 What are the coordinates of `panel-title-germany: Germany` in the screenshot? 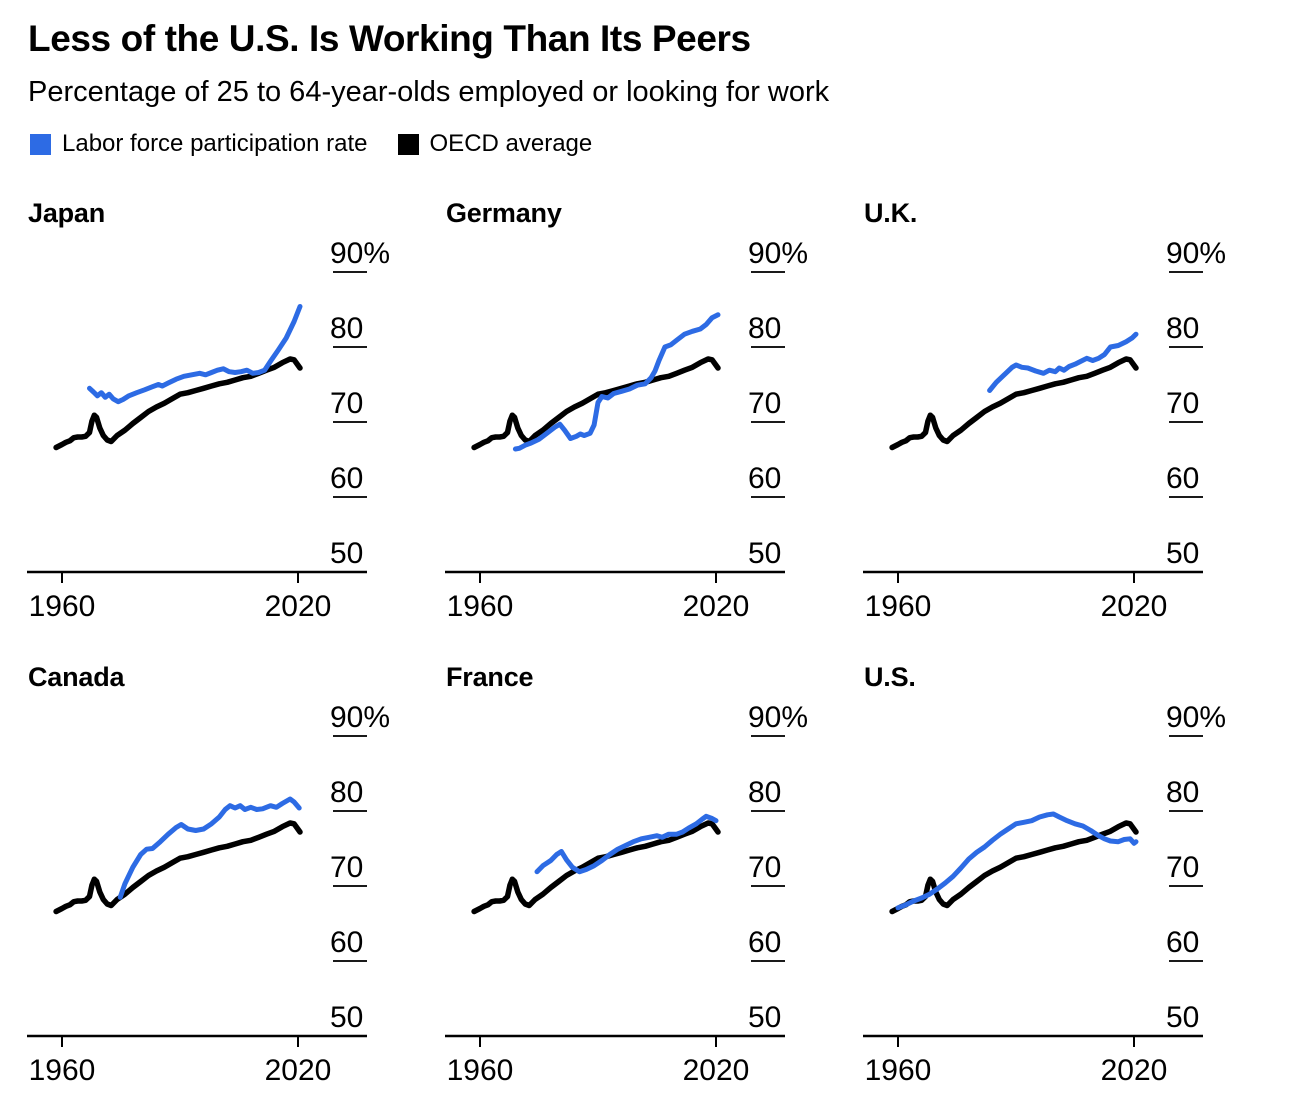 It's located at (504, 213).